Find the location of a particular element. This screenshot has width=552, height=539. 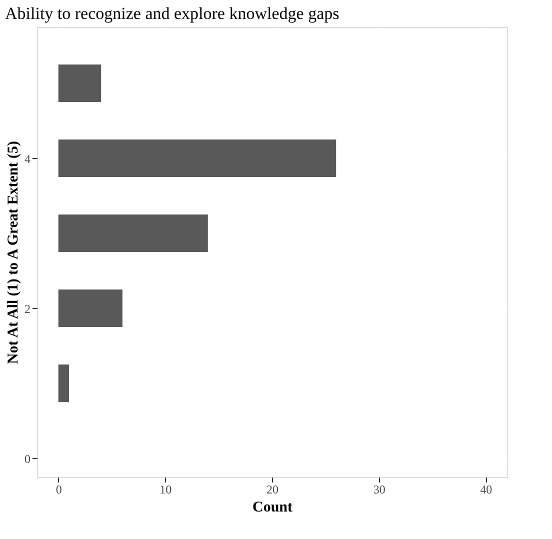

y-tick-label: 0 is located at coordinates (27, 459).